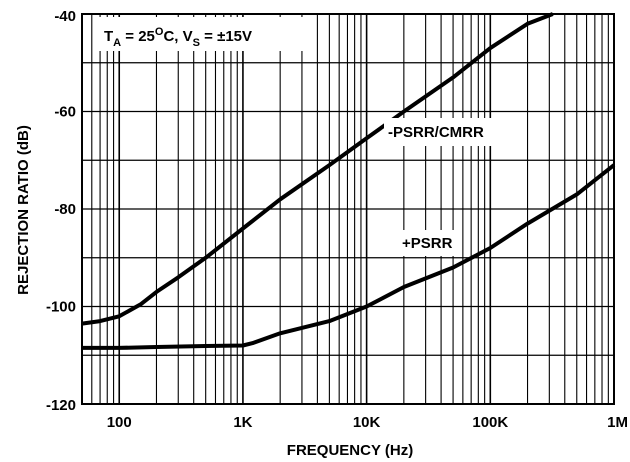 This screenshot has height=462, width=630. What do you see at coordinates (178, 37) in the screenshot?
I see `conditions-annotation: TA = 25OC, VS = ±15V` at bounding box center [178, 37].